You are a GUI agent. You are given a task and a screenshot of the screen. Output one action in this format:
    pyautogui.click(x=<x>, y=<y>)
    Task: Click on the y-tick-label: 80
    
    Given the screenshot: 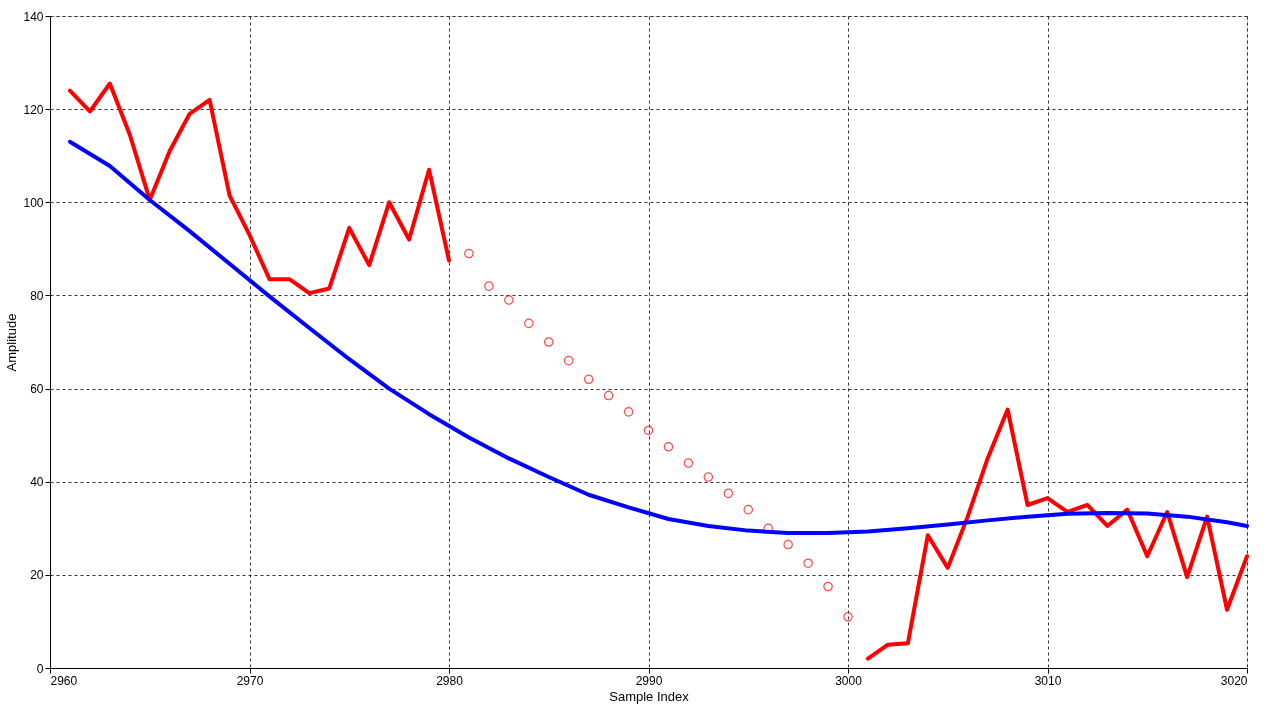 What is the action you would take?
    pyautogui.click(x=37, y=295)
    